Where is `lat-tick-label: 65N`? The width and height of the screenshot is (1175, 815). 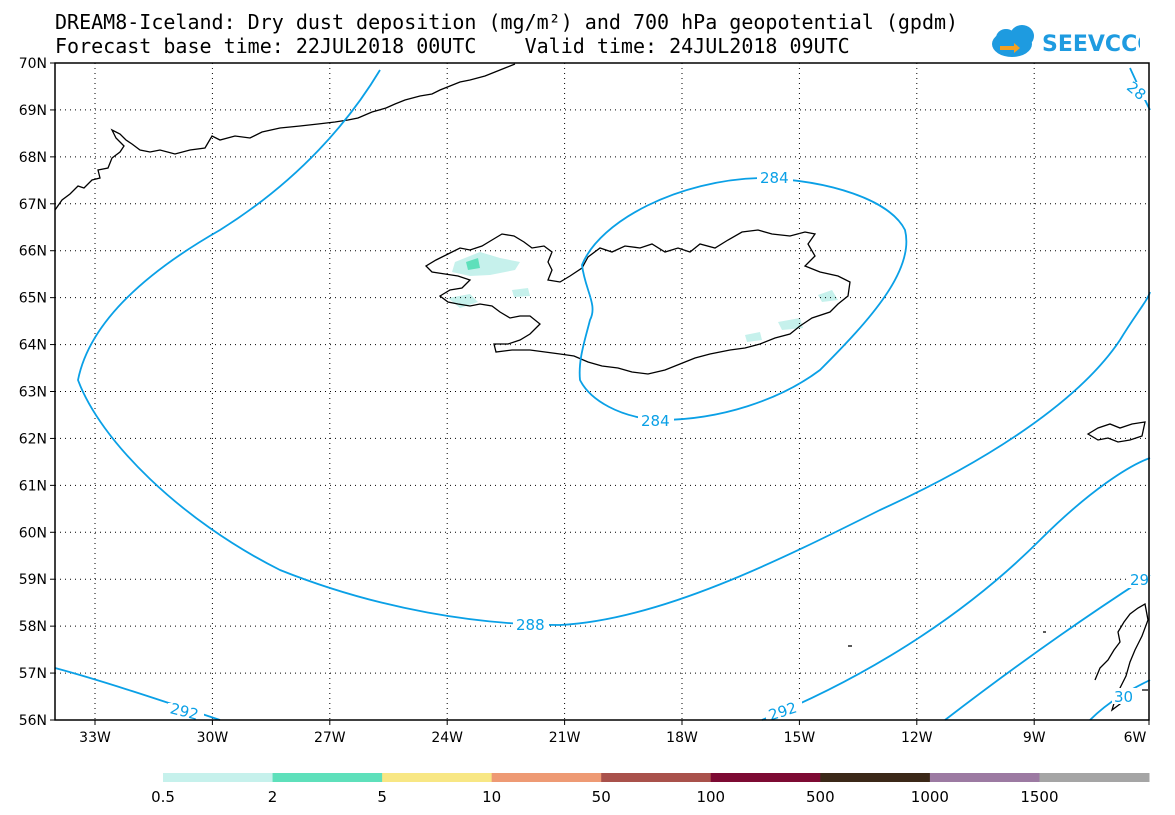 lat-tick-label: 65N is located at coordinates (33, 299).